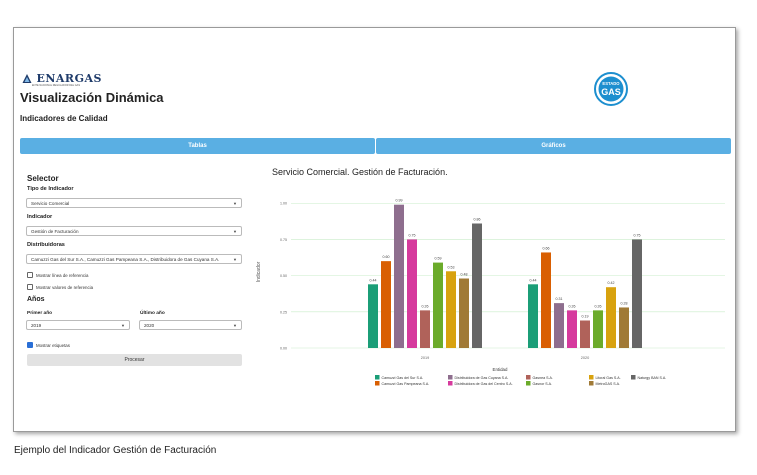 The height and width of the screenshot is (475, 757). I want to click on x-tick-label: 2020, so click(585, 358).